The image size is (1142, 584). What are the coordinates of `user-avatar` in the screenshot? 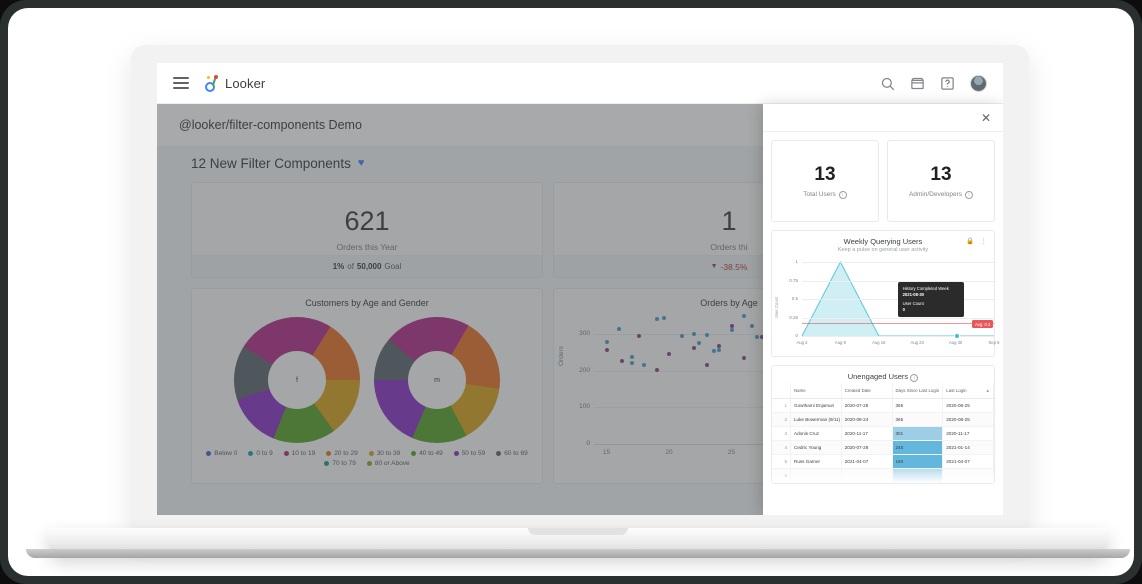 It's located at (978, 83).